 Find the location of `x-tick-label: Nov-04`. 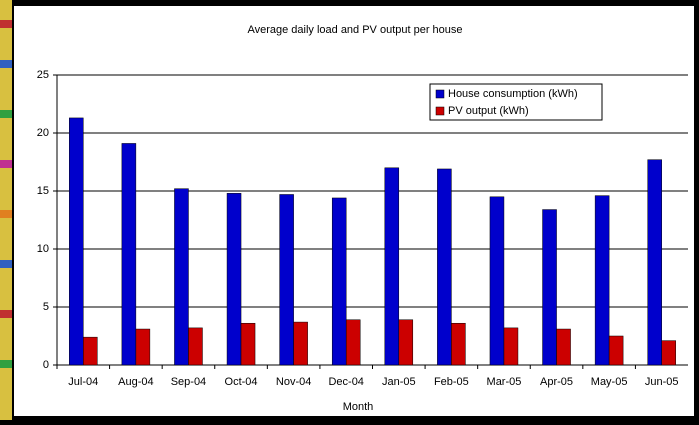

x-tick-label: Nov-04 is located at coordinates (293, 382).